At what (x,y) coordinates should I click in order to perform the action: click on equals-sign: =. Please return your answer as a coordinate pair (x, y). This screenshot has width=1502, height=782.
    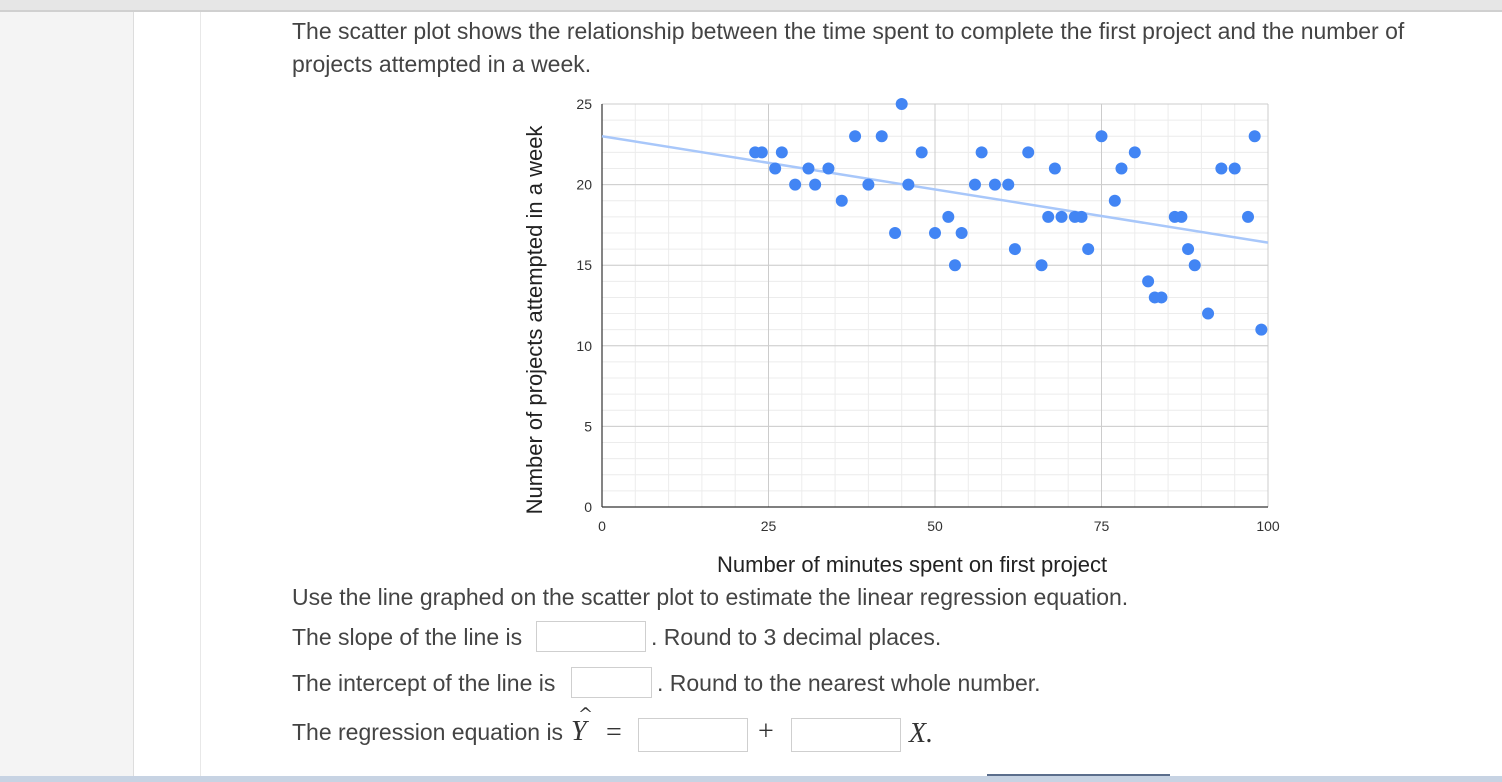
    Looking at the image, I should click on (614, 732).